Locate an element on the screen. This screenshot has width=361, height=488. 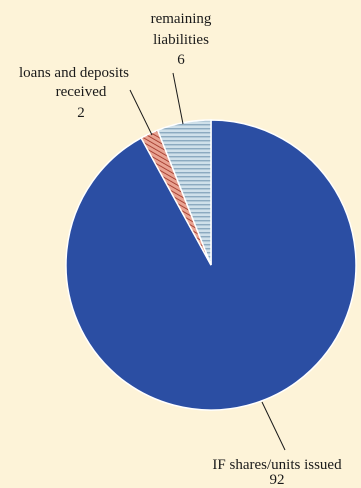
slice-label-if-shares-units-issued: IF shares/units issued is located at coordinates (277, 465).